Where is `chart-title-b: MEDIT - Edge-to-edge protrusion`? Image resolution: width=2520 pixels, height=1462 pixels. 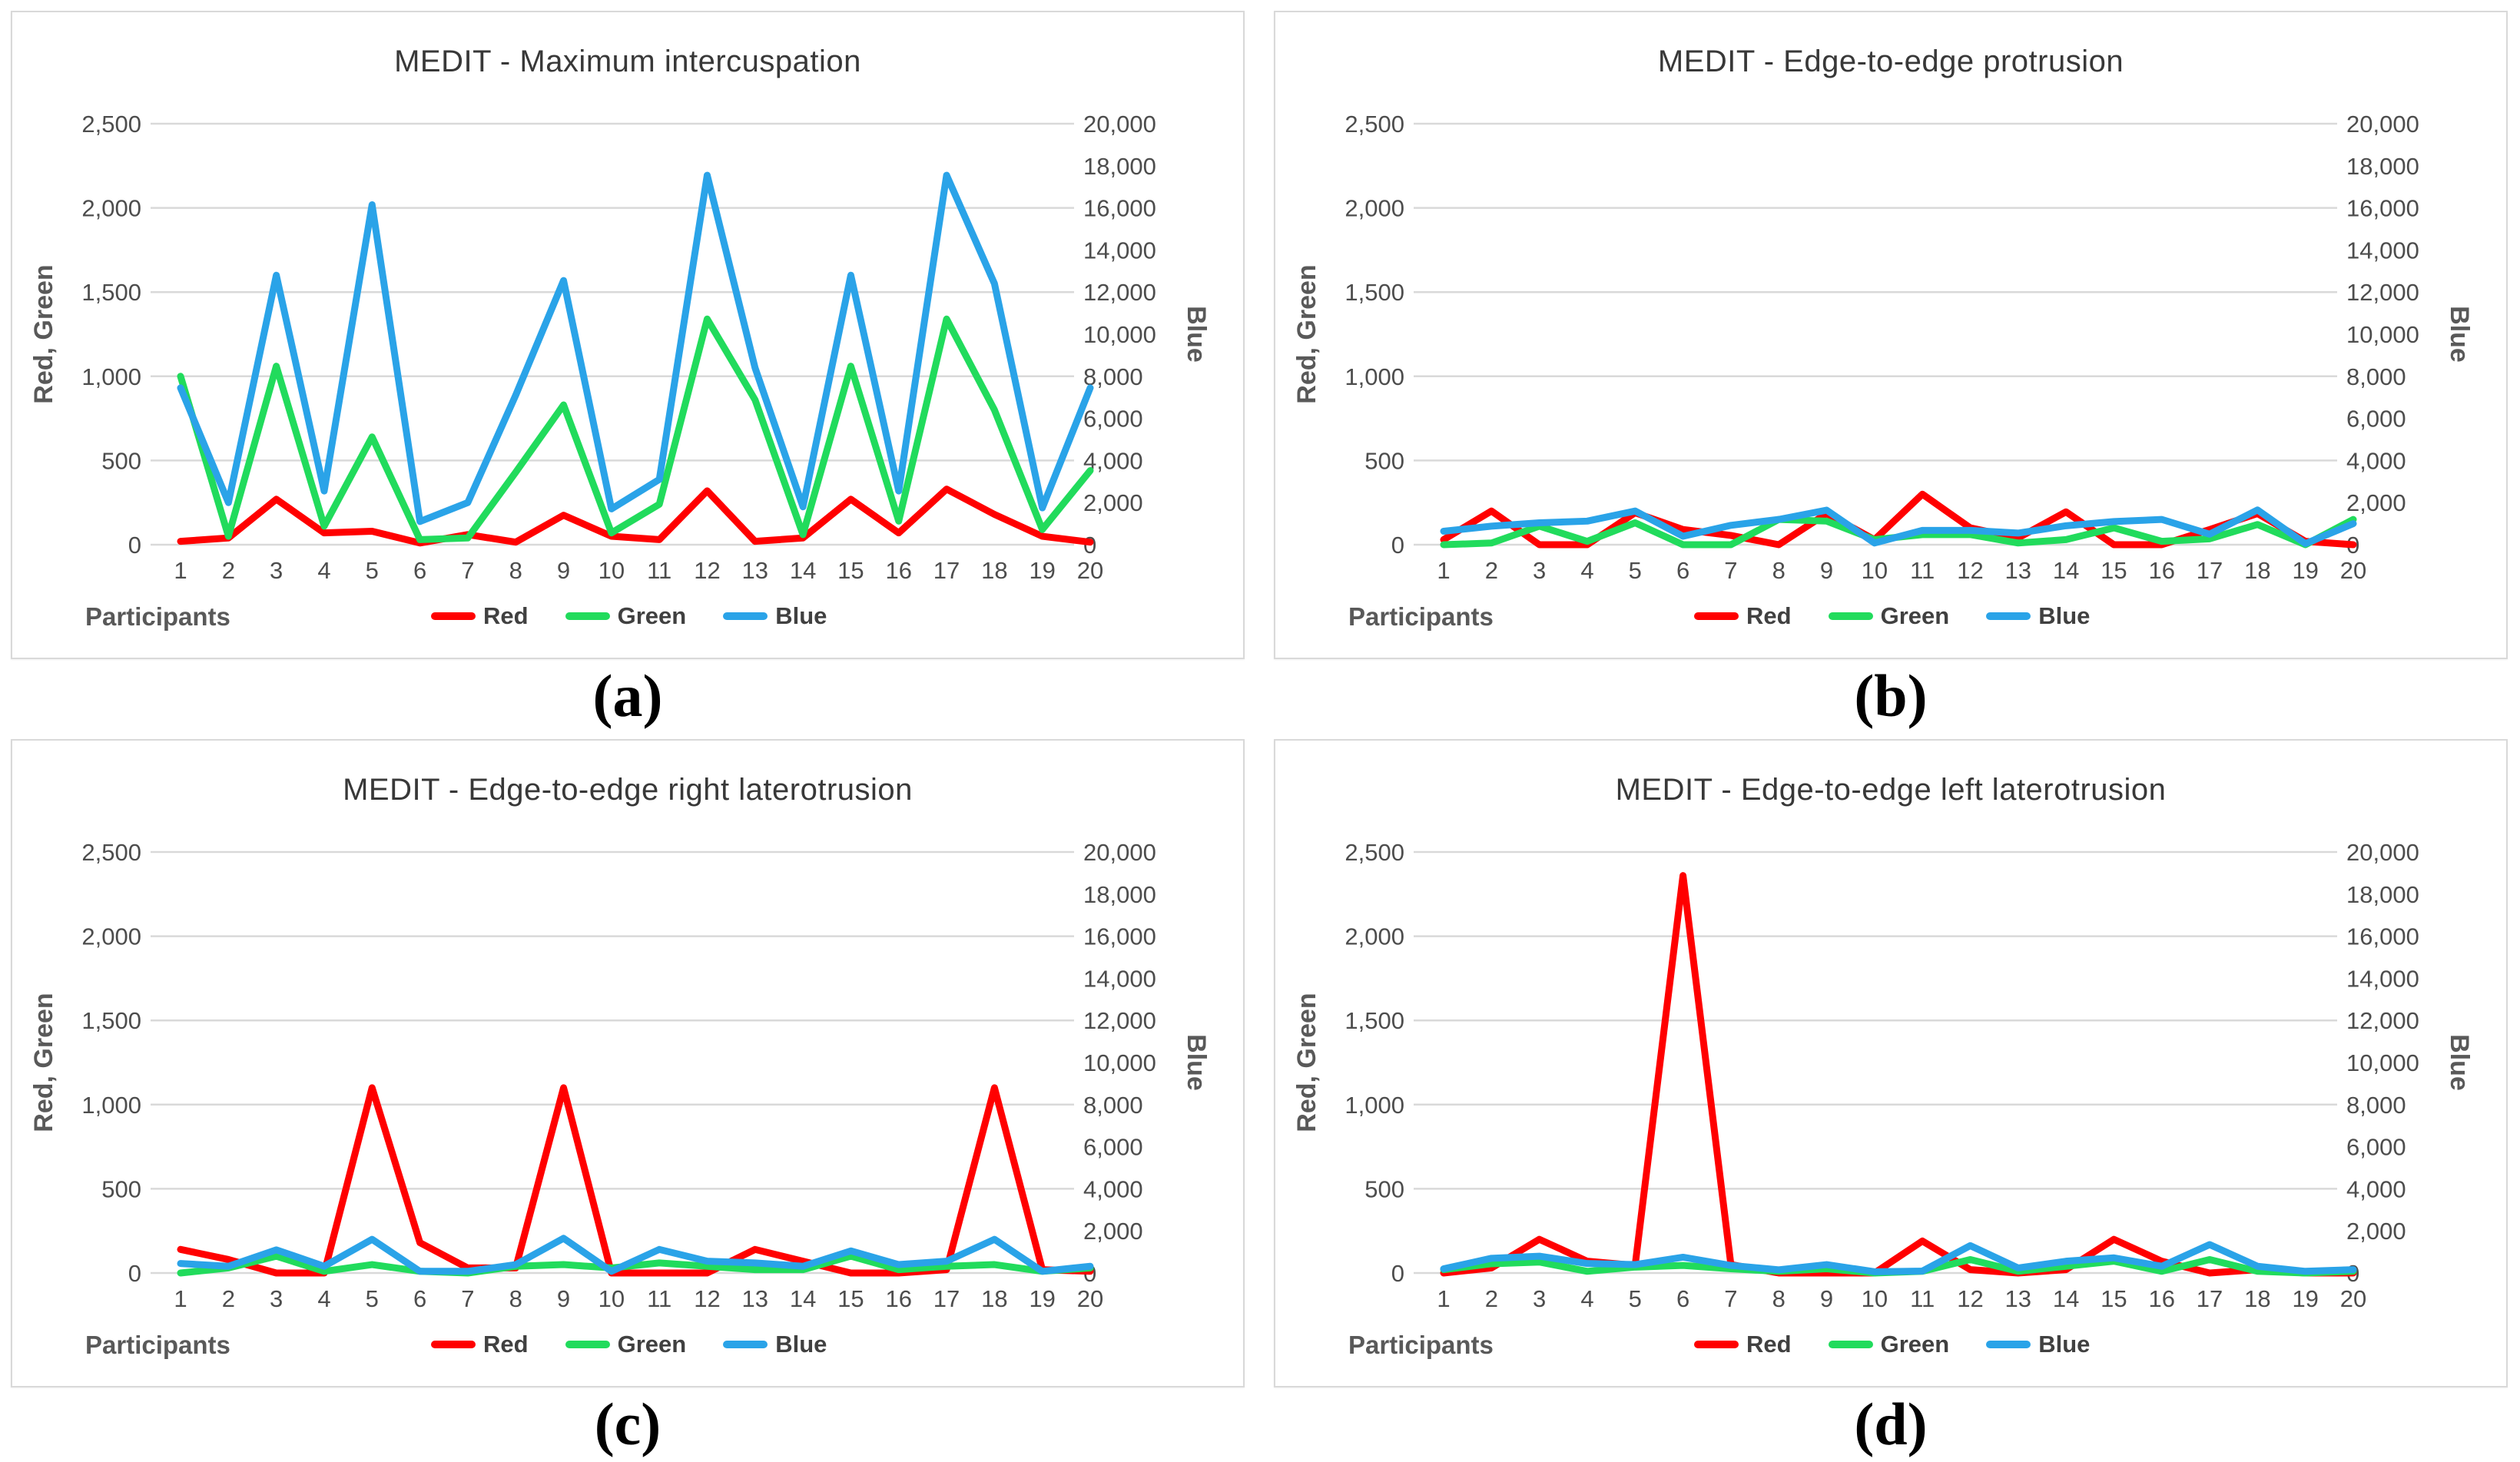 chart-title-b: MEDIT - Edge-to-edge protrusion is located at coordinates (1890, 61).